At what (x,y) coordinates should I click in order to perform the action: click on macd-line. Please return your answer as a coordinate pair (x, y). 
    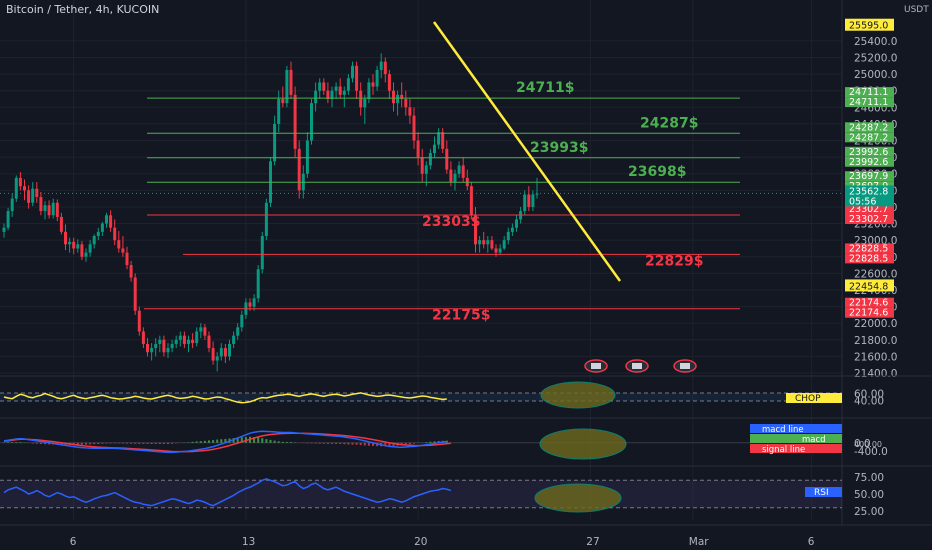
    Looking at the image, I should click on (225, 442).